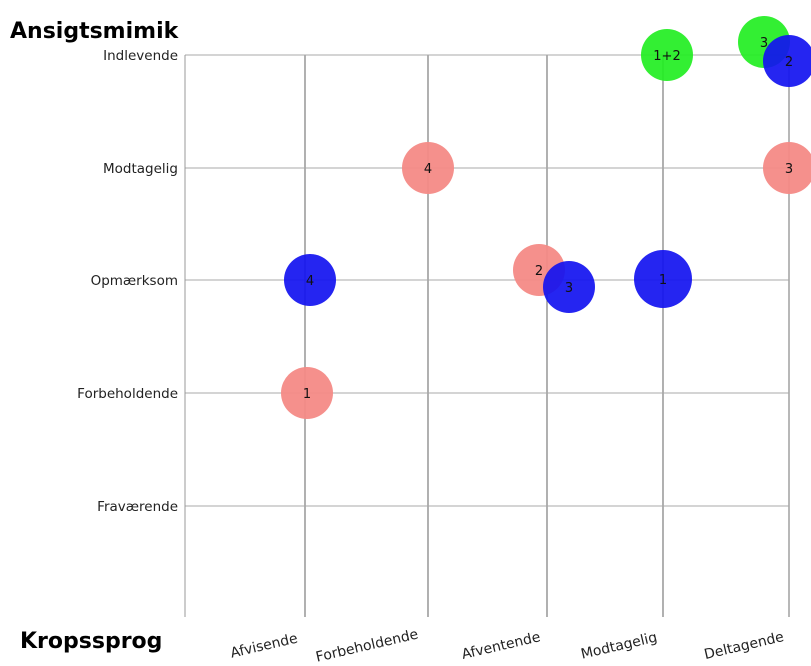  I want to click on y-tick-frav-rende: Fraværende, so click(137, 507).